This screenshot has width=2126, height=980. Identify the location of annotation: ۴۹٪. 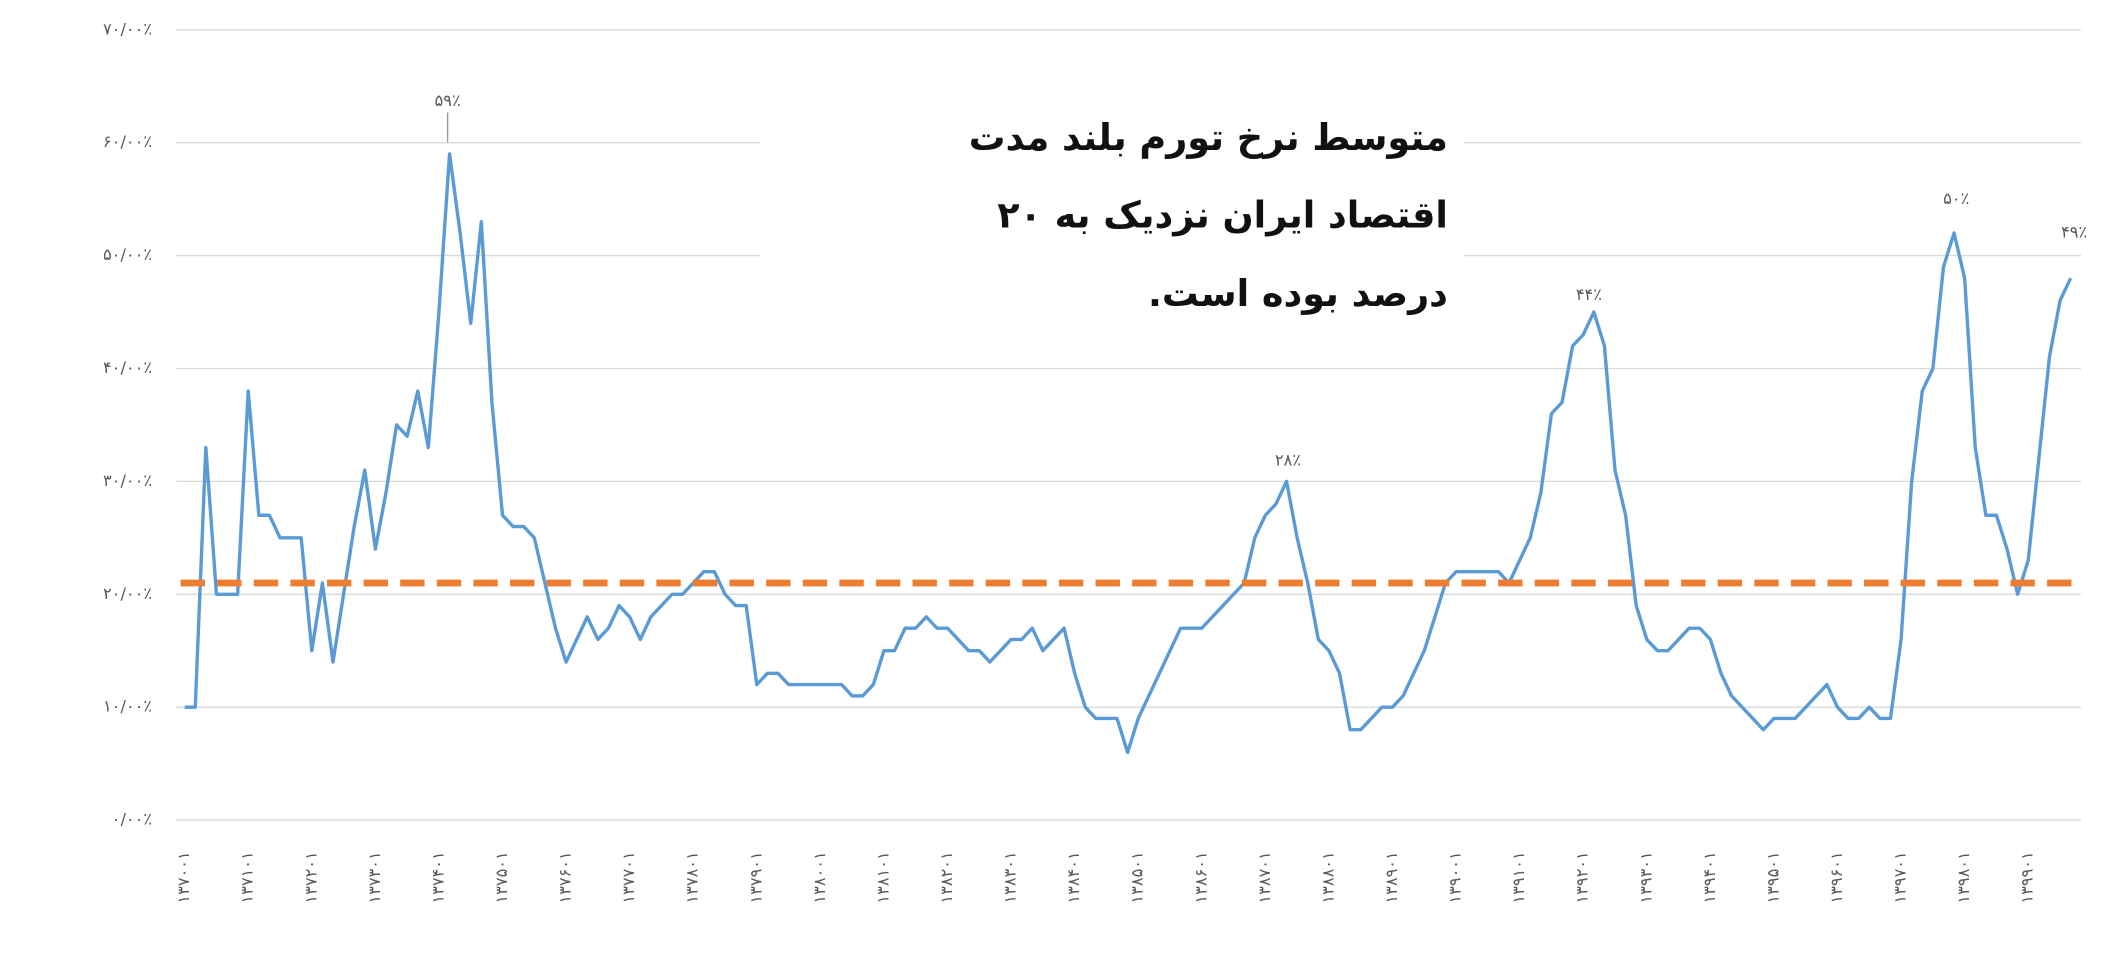
(2074, 232).